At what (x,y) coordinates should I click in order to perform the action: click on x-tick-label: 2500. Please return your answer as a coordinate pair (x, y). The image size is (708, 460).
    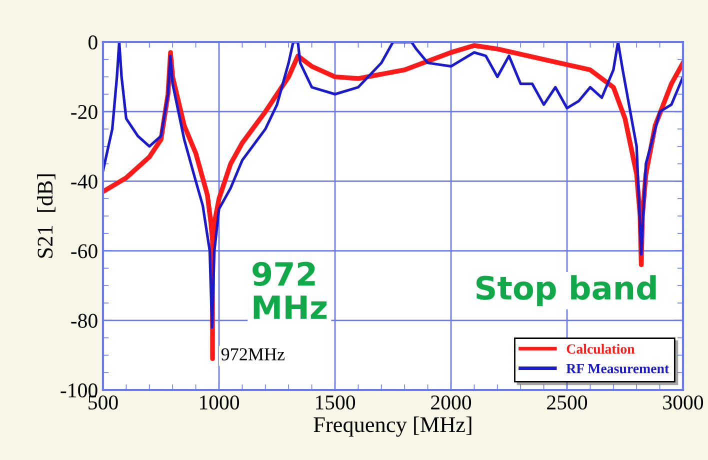
    Looking at the image, I should click on (567, 402).